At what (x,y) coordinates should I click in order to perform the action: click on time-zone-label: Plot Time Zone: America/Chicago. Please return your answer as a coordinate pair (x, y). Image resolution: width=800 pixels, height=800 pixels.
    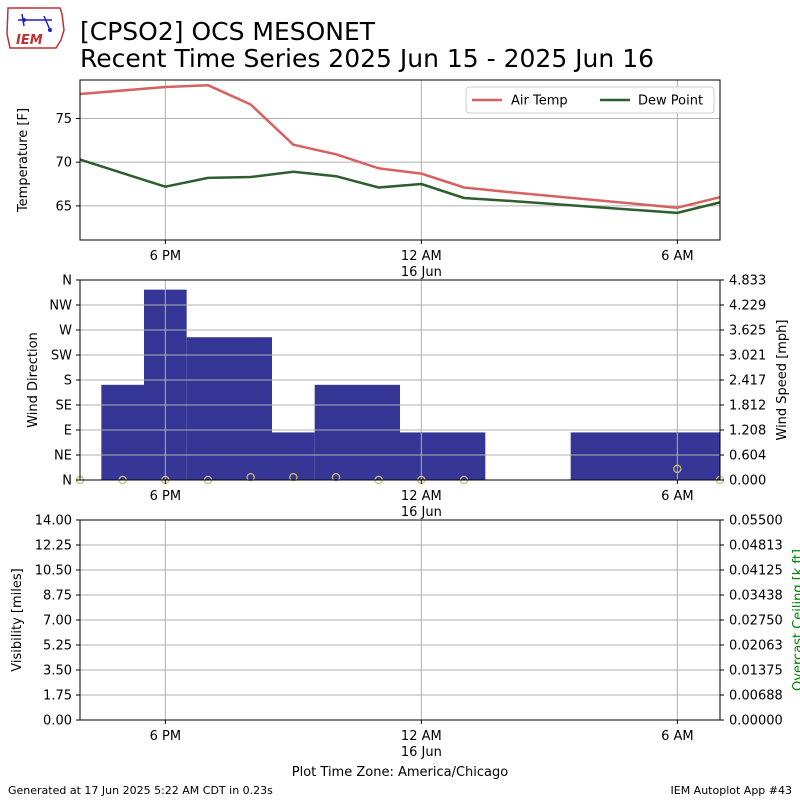
    Looking at the image, I should click on (400, 772).